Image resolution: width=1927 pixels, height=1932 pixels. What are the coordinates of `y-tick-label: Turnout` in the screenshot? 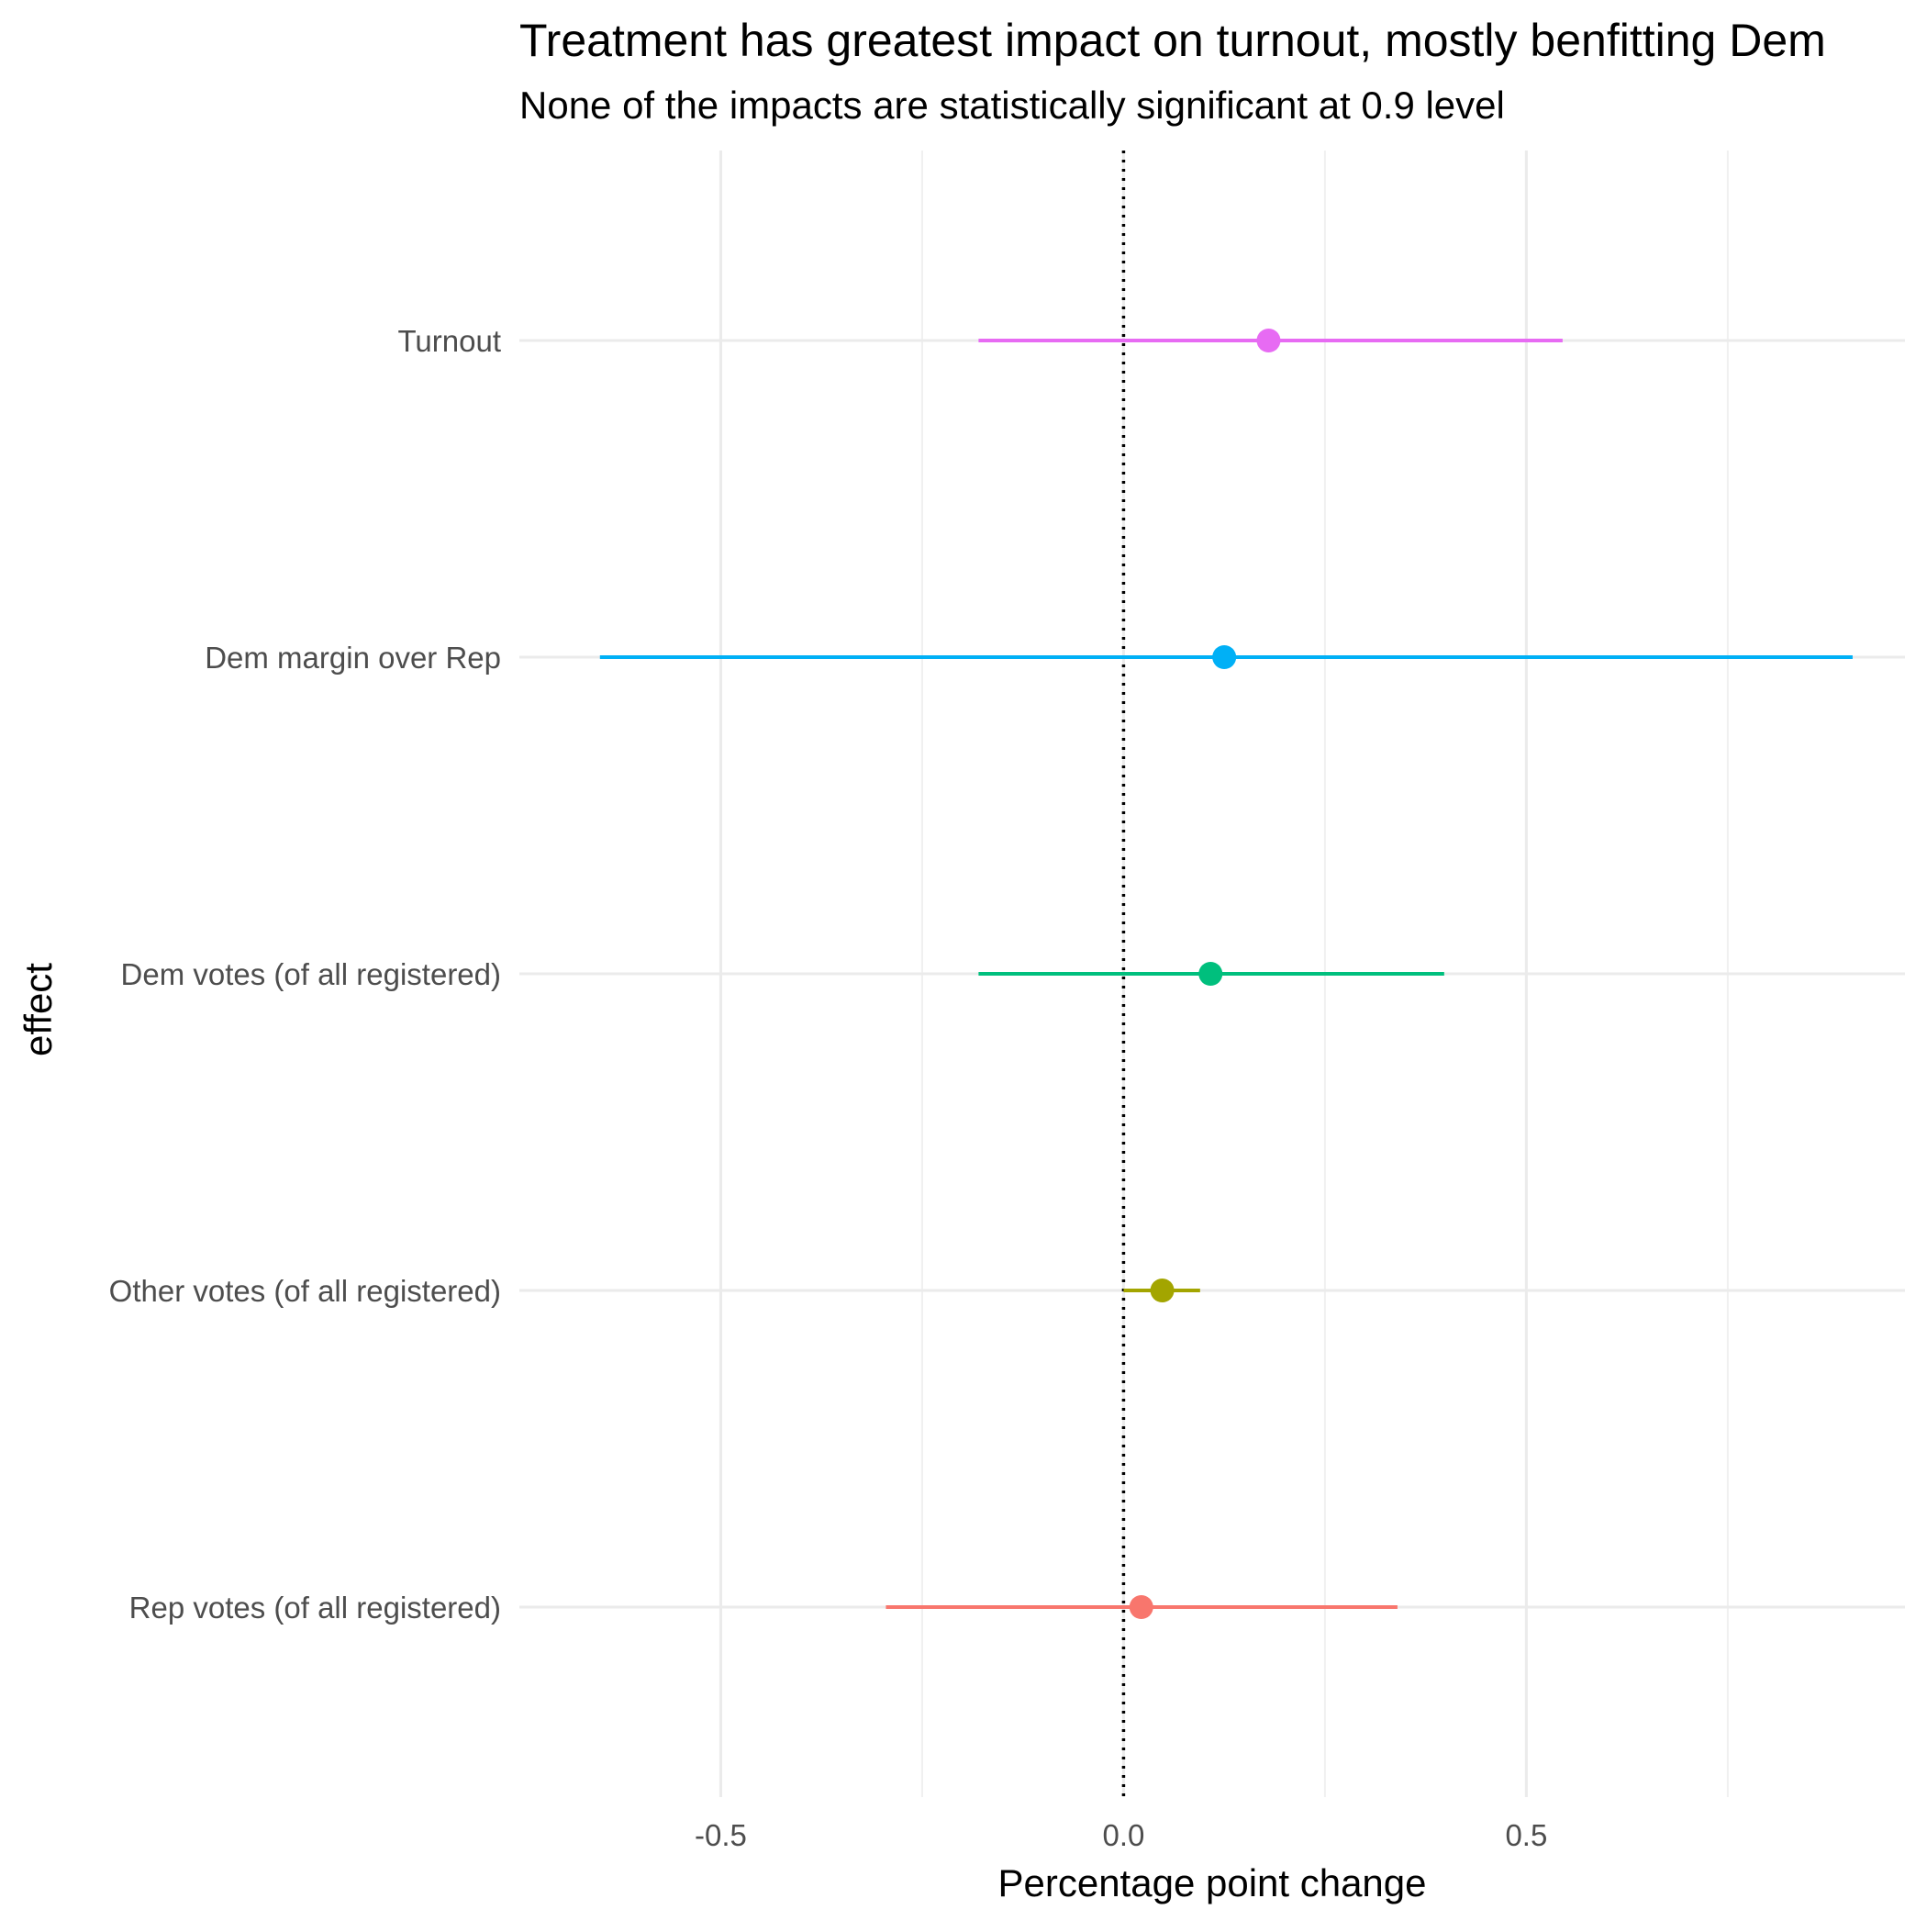 It's located at (449, 341).